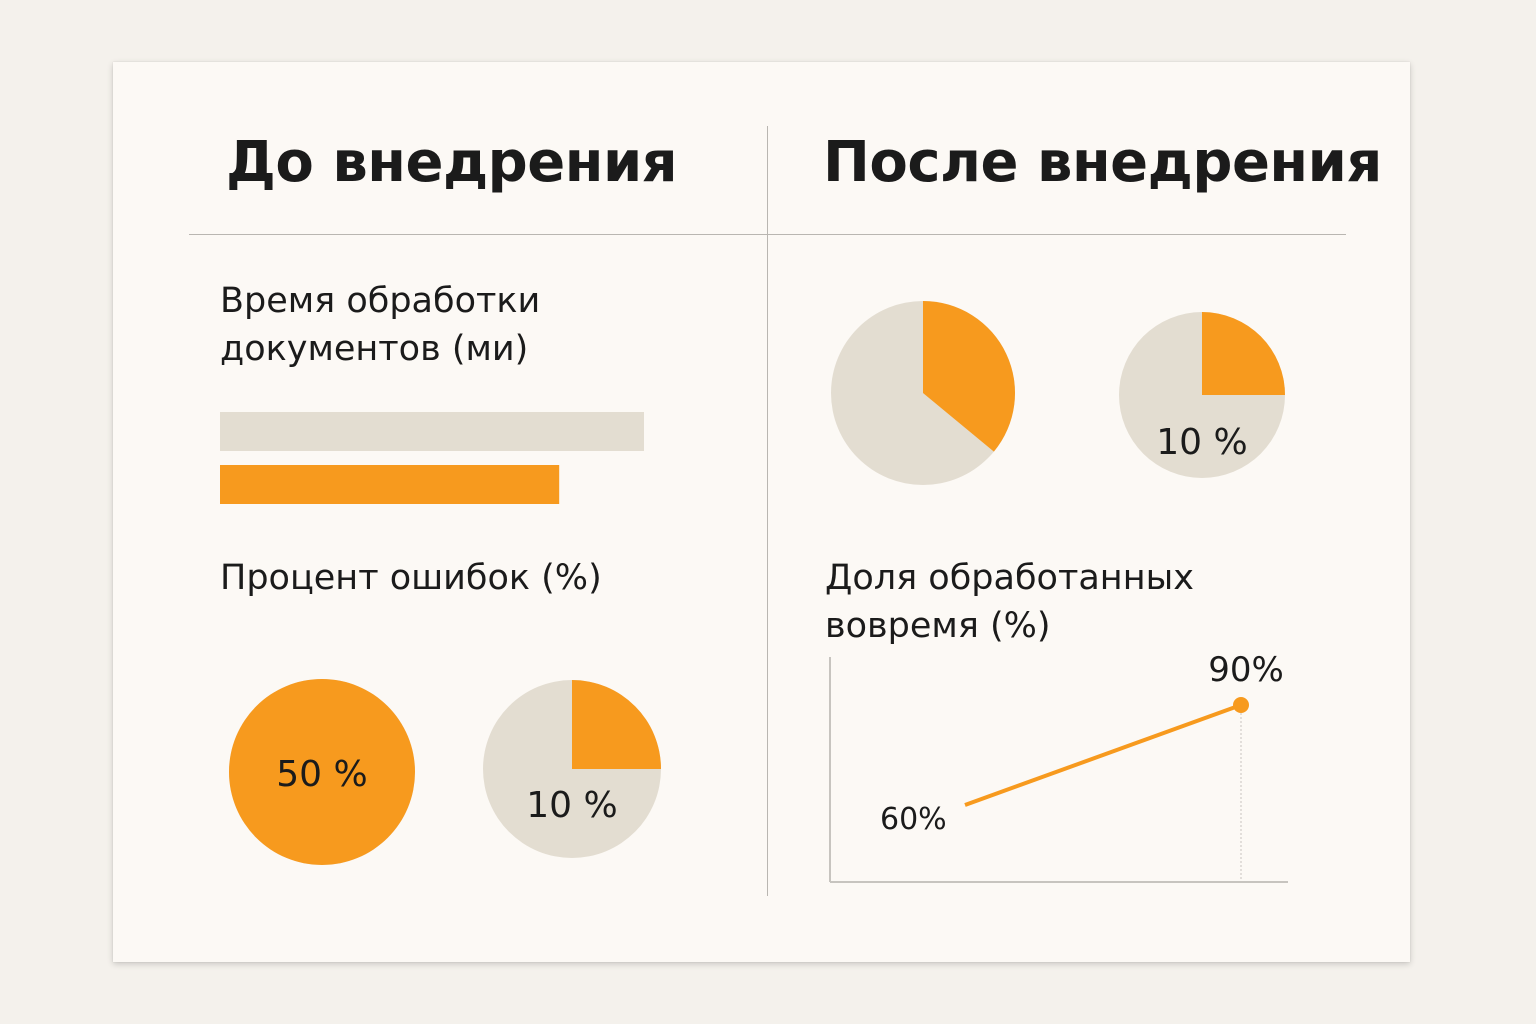  Describe the element at coordinates (969, 376) in the screenshot. I see `after-pie-large-slice` at that location.